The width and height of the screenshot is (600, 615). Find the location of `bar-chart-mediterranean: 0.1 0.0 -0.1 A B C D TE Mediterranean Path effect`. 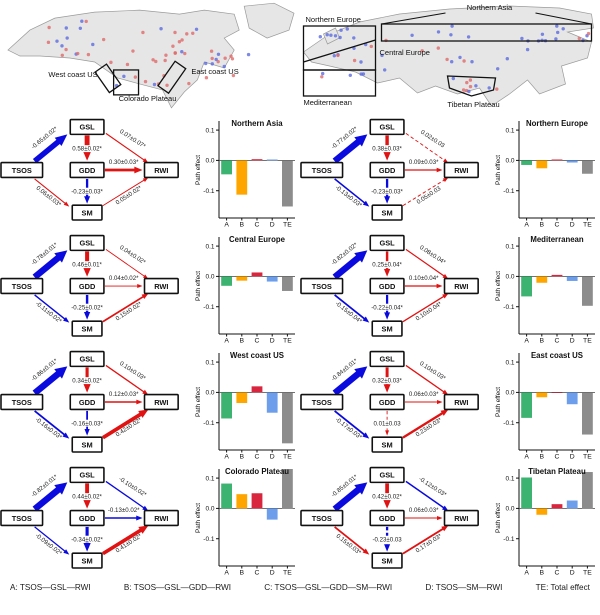

bar-chart-mediterranean: 0.1 0.0 -0.1 A B C D TE Mediterranean Path effect is located at coordinates (545, 290).